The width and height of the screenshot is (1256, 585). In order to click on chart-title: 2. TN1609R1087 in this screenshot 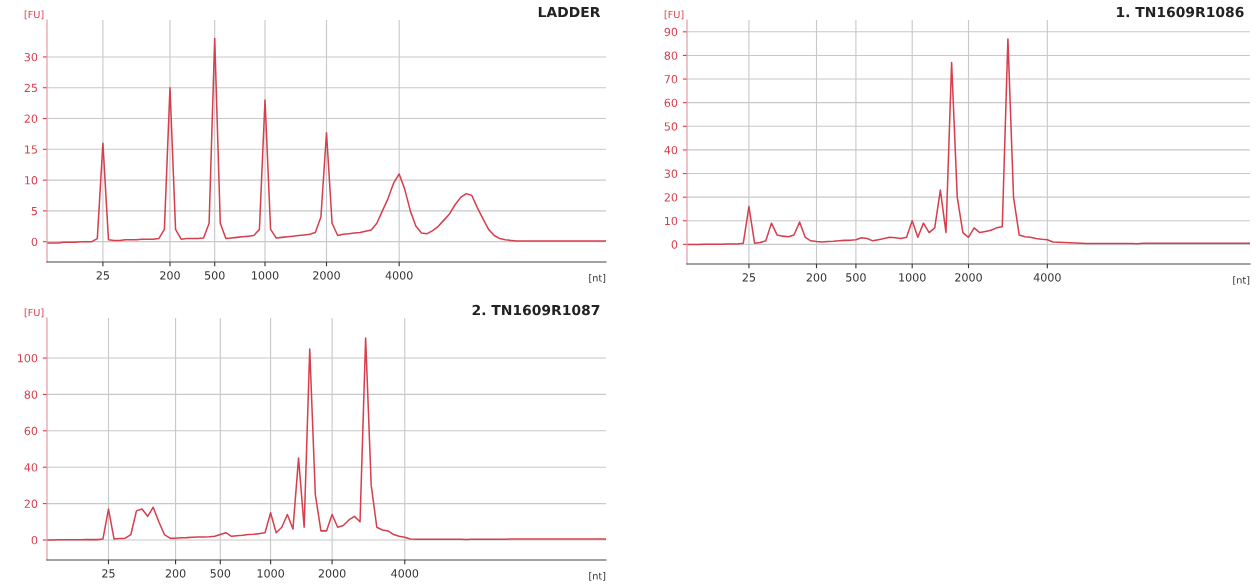, I will do `click(536, 310)`.